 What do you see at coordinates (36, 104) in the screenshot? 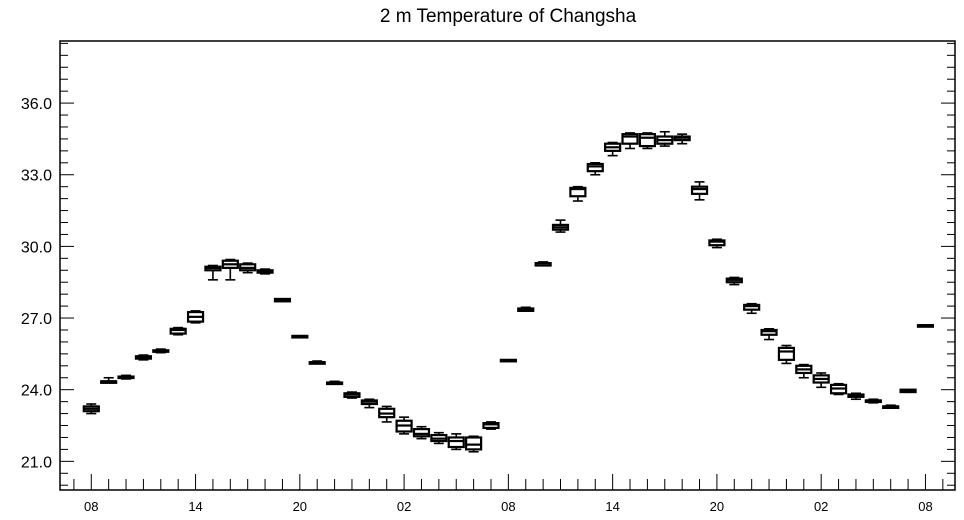
I see `y-tick-label: 36.0` at bounding box center [36, 104].